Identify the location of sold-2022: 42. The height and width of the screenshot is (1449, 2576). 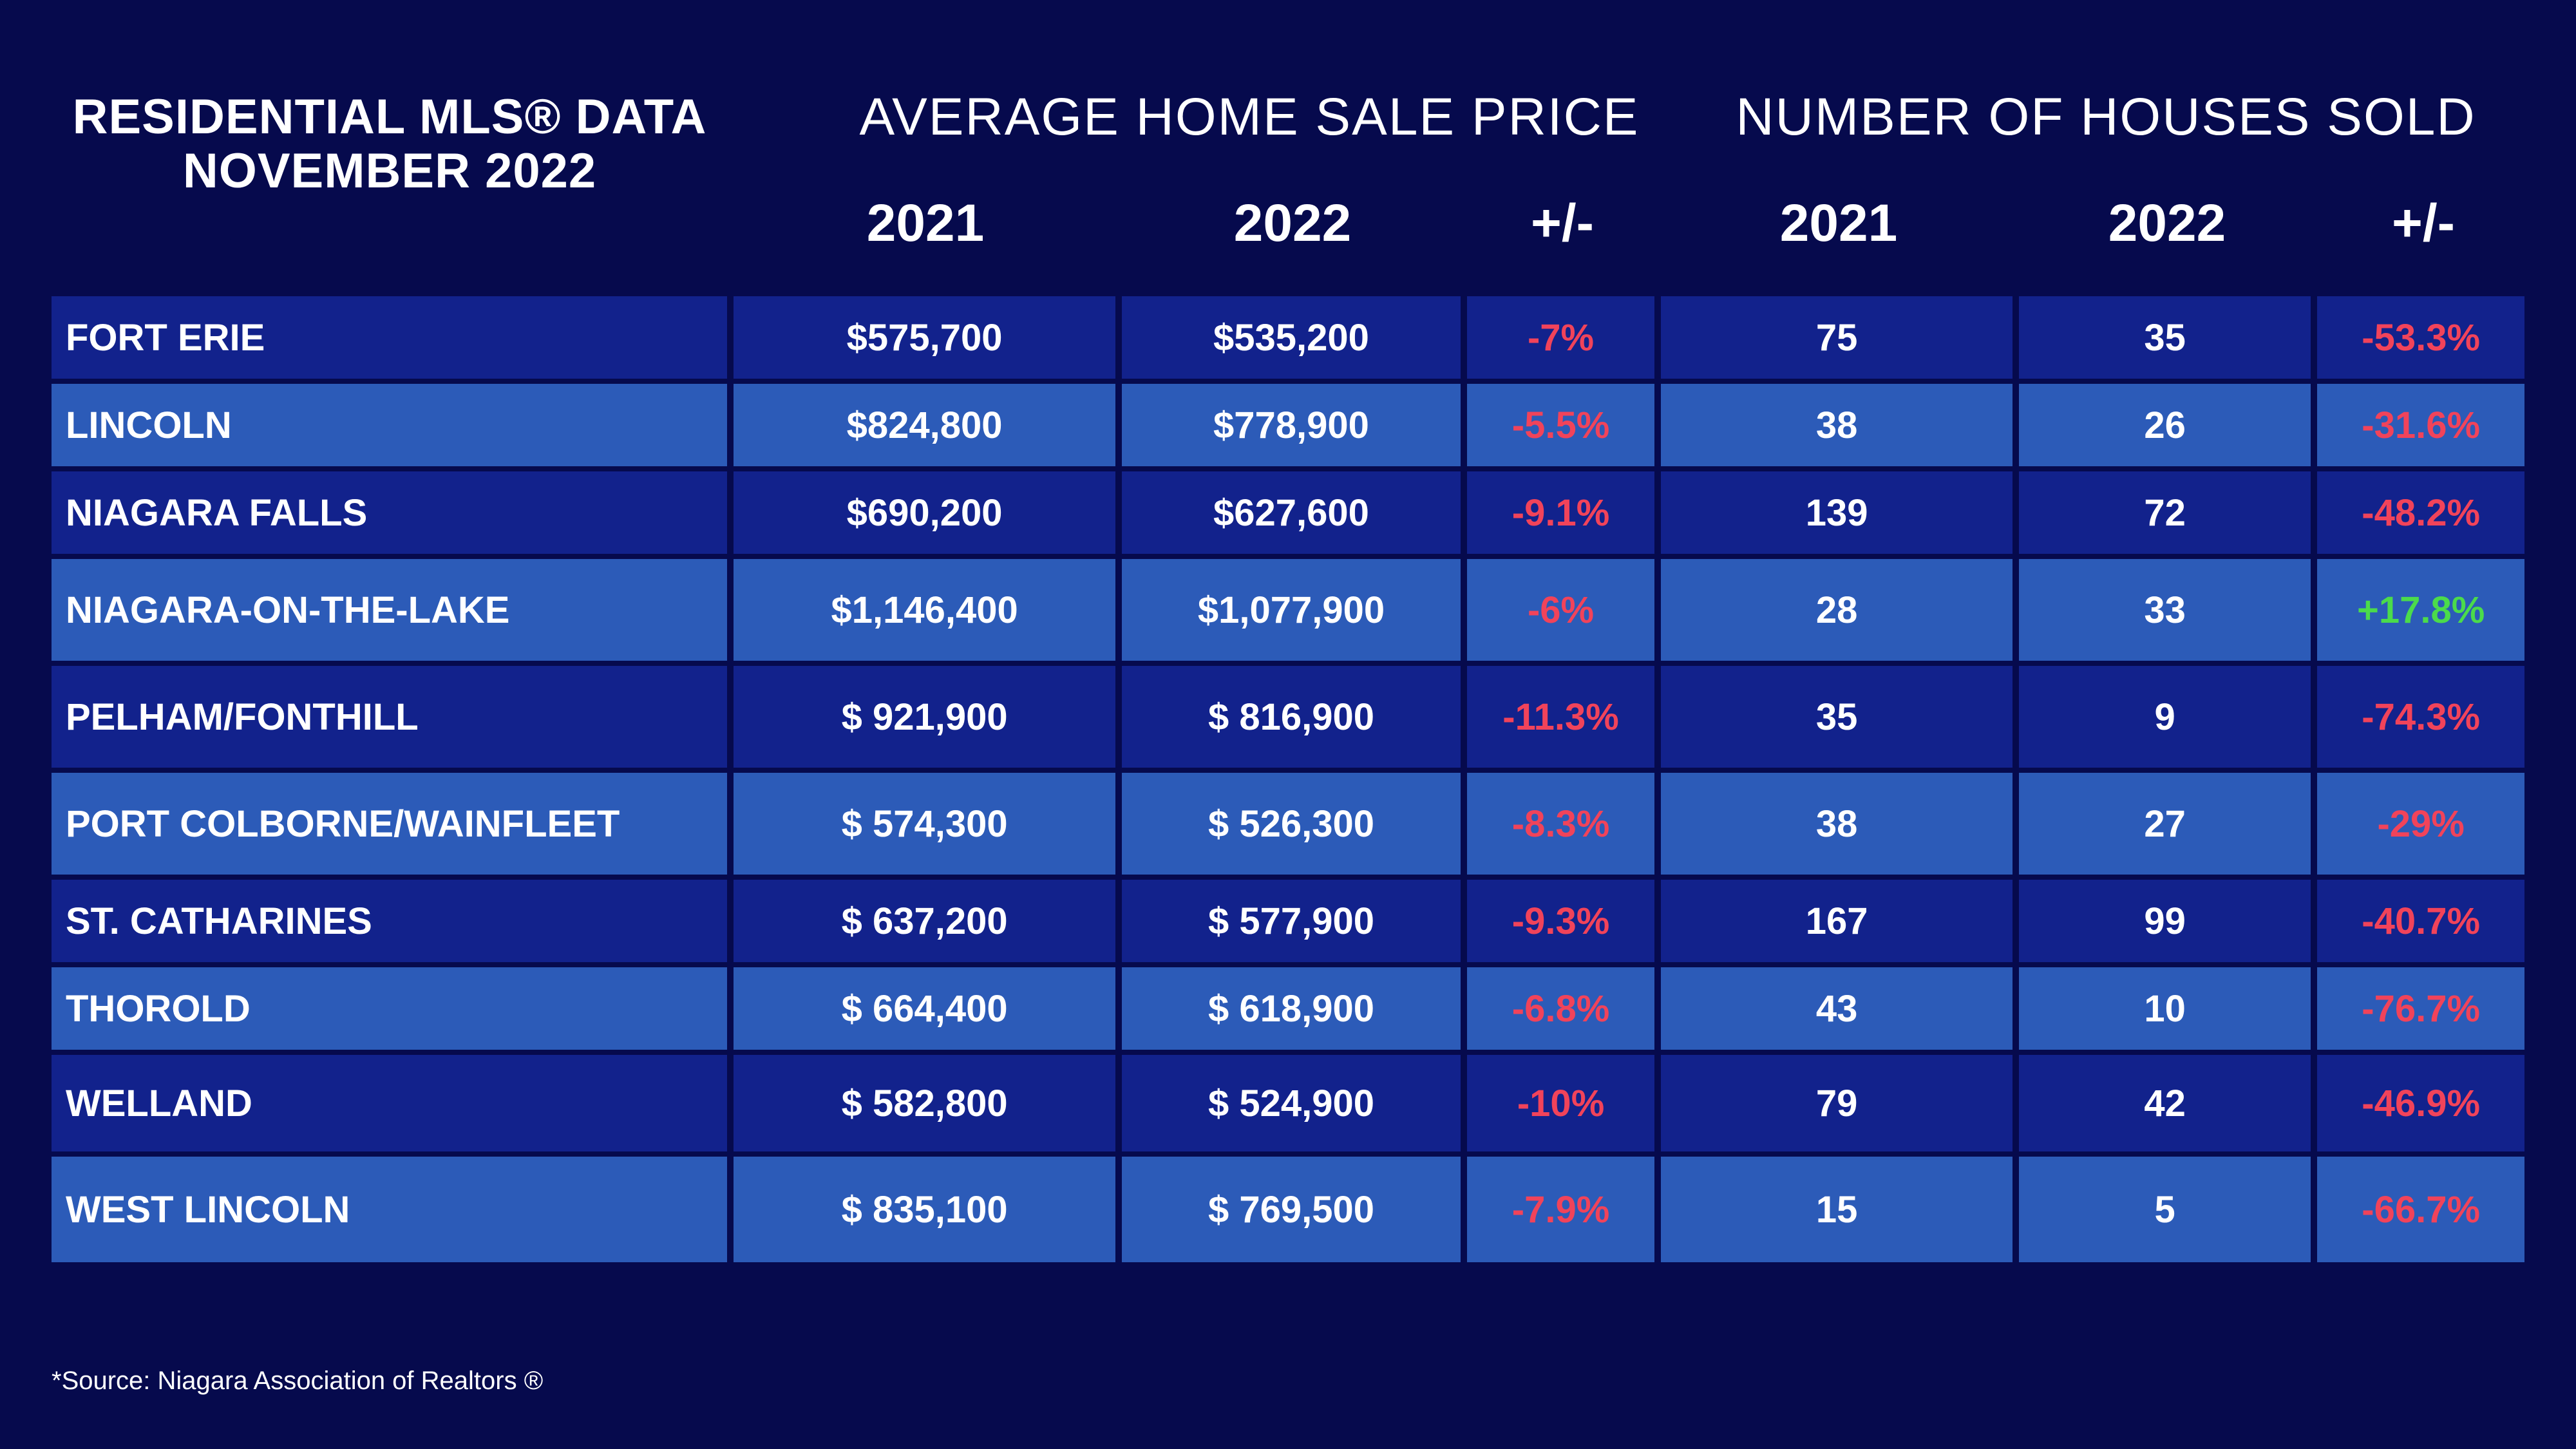
(2165, 1103).